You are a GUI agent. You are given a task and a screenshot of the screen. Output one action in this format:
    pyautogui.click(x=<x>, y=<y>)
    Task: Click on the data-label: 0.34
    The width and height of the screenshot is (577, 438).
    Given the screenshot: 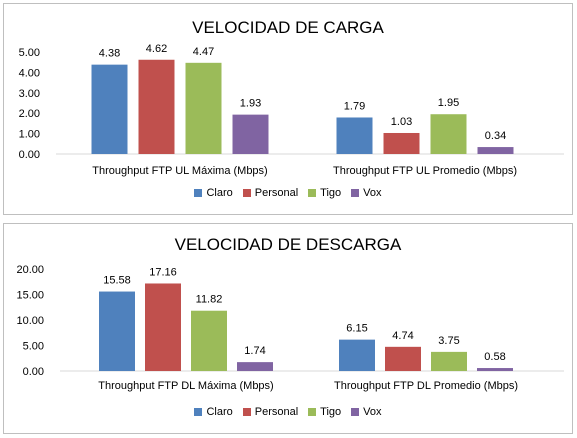 What is the action you would take?
    pyautogui.click(x=495, y=136)
    